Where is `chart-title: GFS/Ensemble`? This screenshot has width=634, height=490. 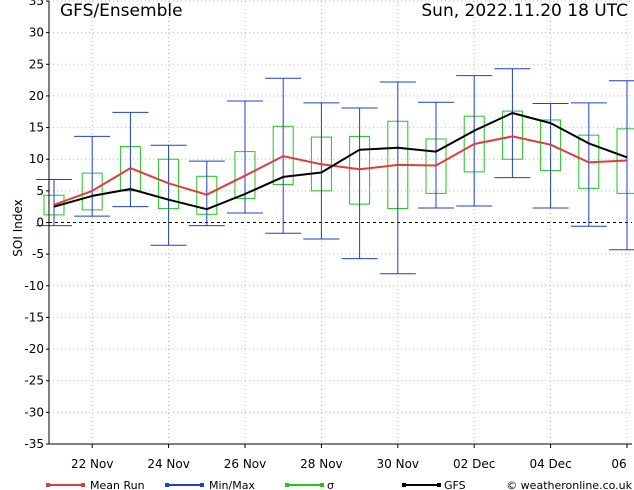 chart-title: GFS/Ensemble is located at coordinates (121, 11).